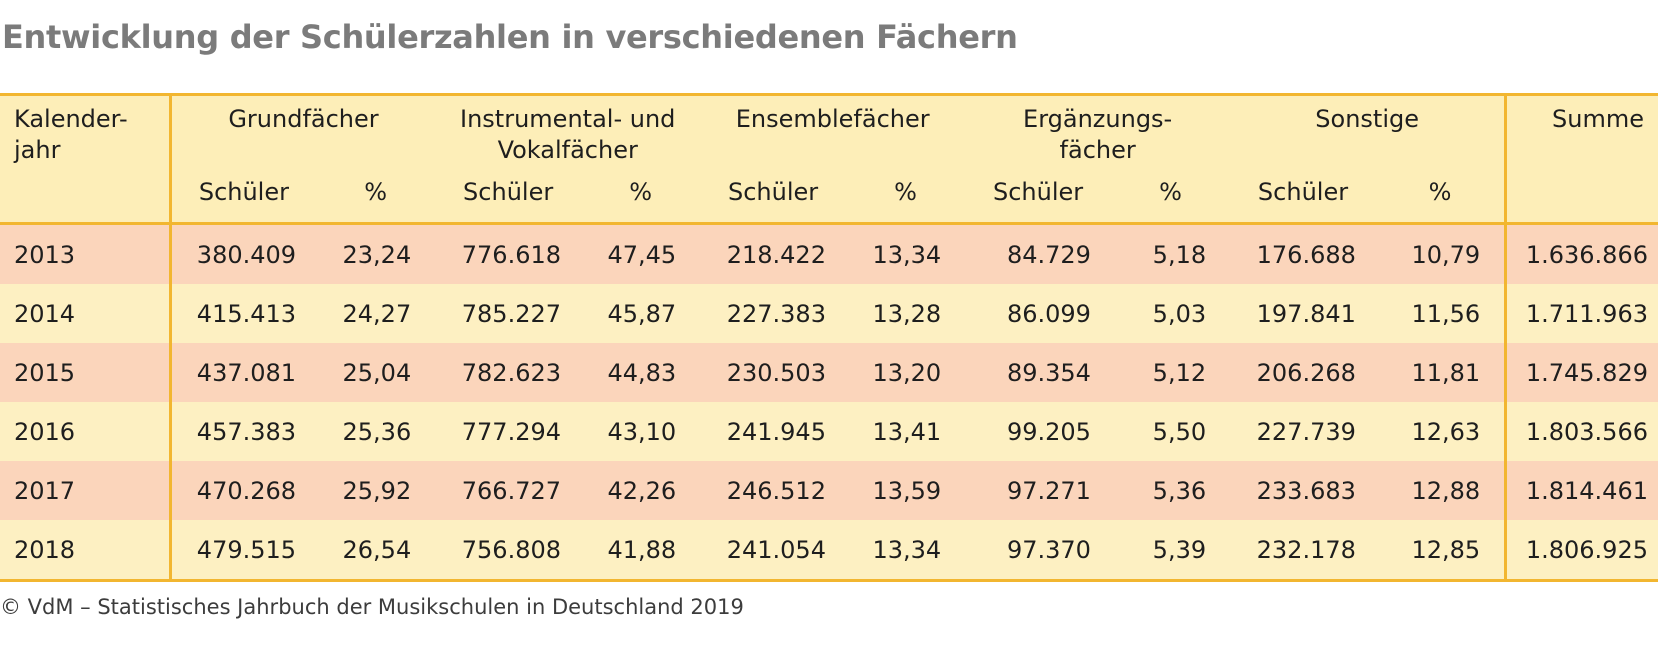 Image resolution: width=1658 pixels, height=648 pixels. Describe the element at coordinates (642, 372) in the screenshot. I see `cell-percent: 44,83` at that location.